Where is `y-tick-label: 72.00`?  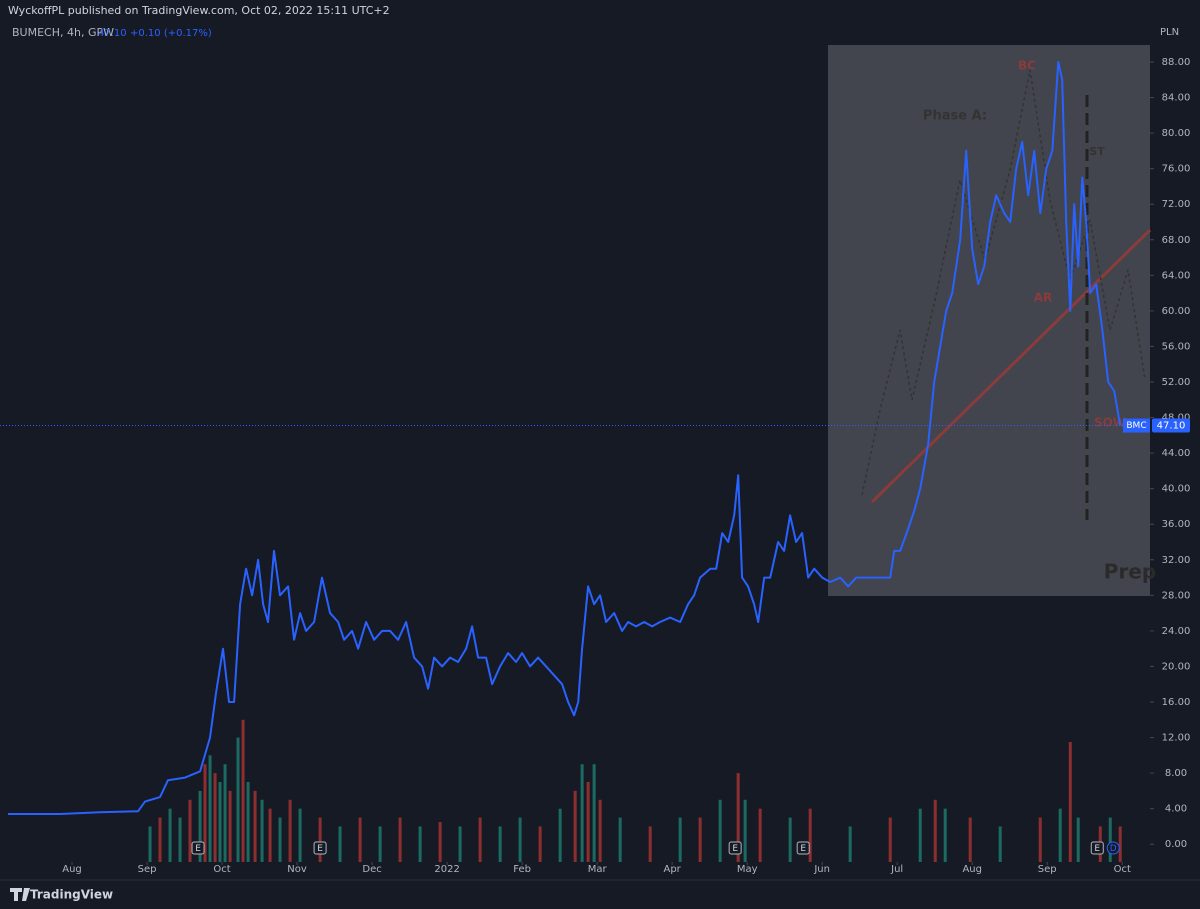 y-tick-label: 72.00 is located at coordinates (1176, 204).